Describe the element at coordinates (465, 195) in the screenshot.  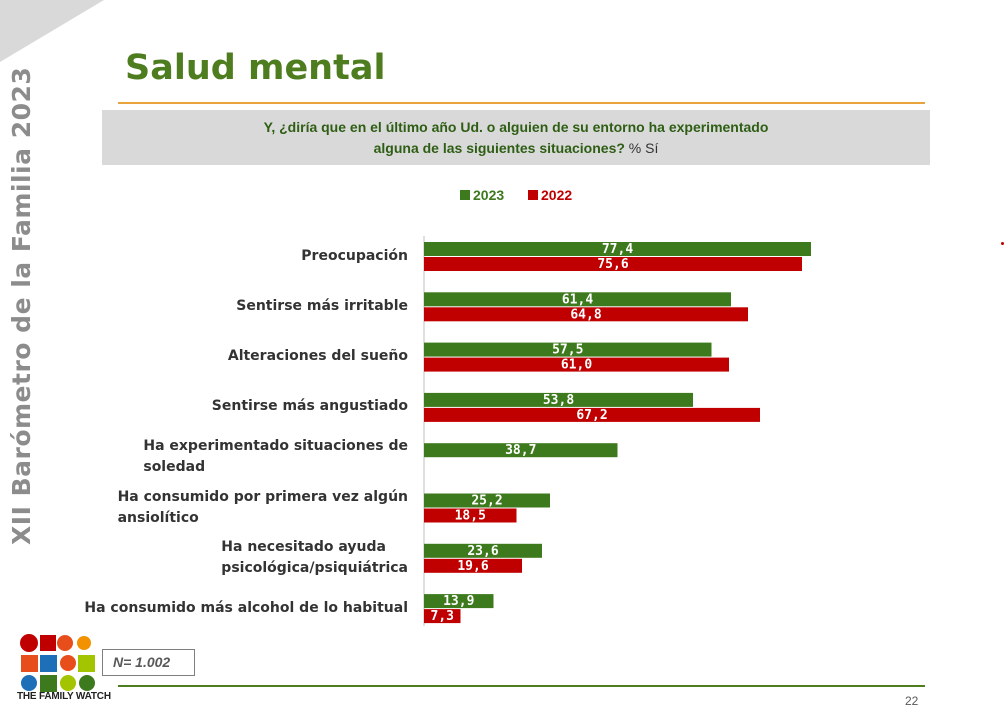
I see `legend-swatch-2023` at that location.